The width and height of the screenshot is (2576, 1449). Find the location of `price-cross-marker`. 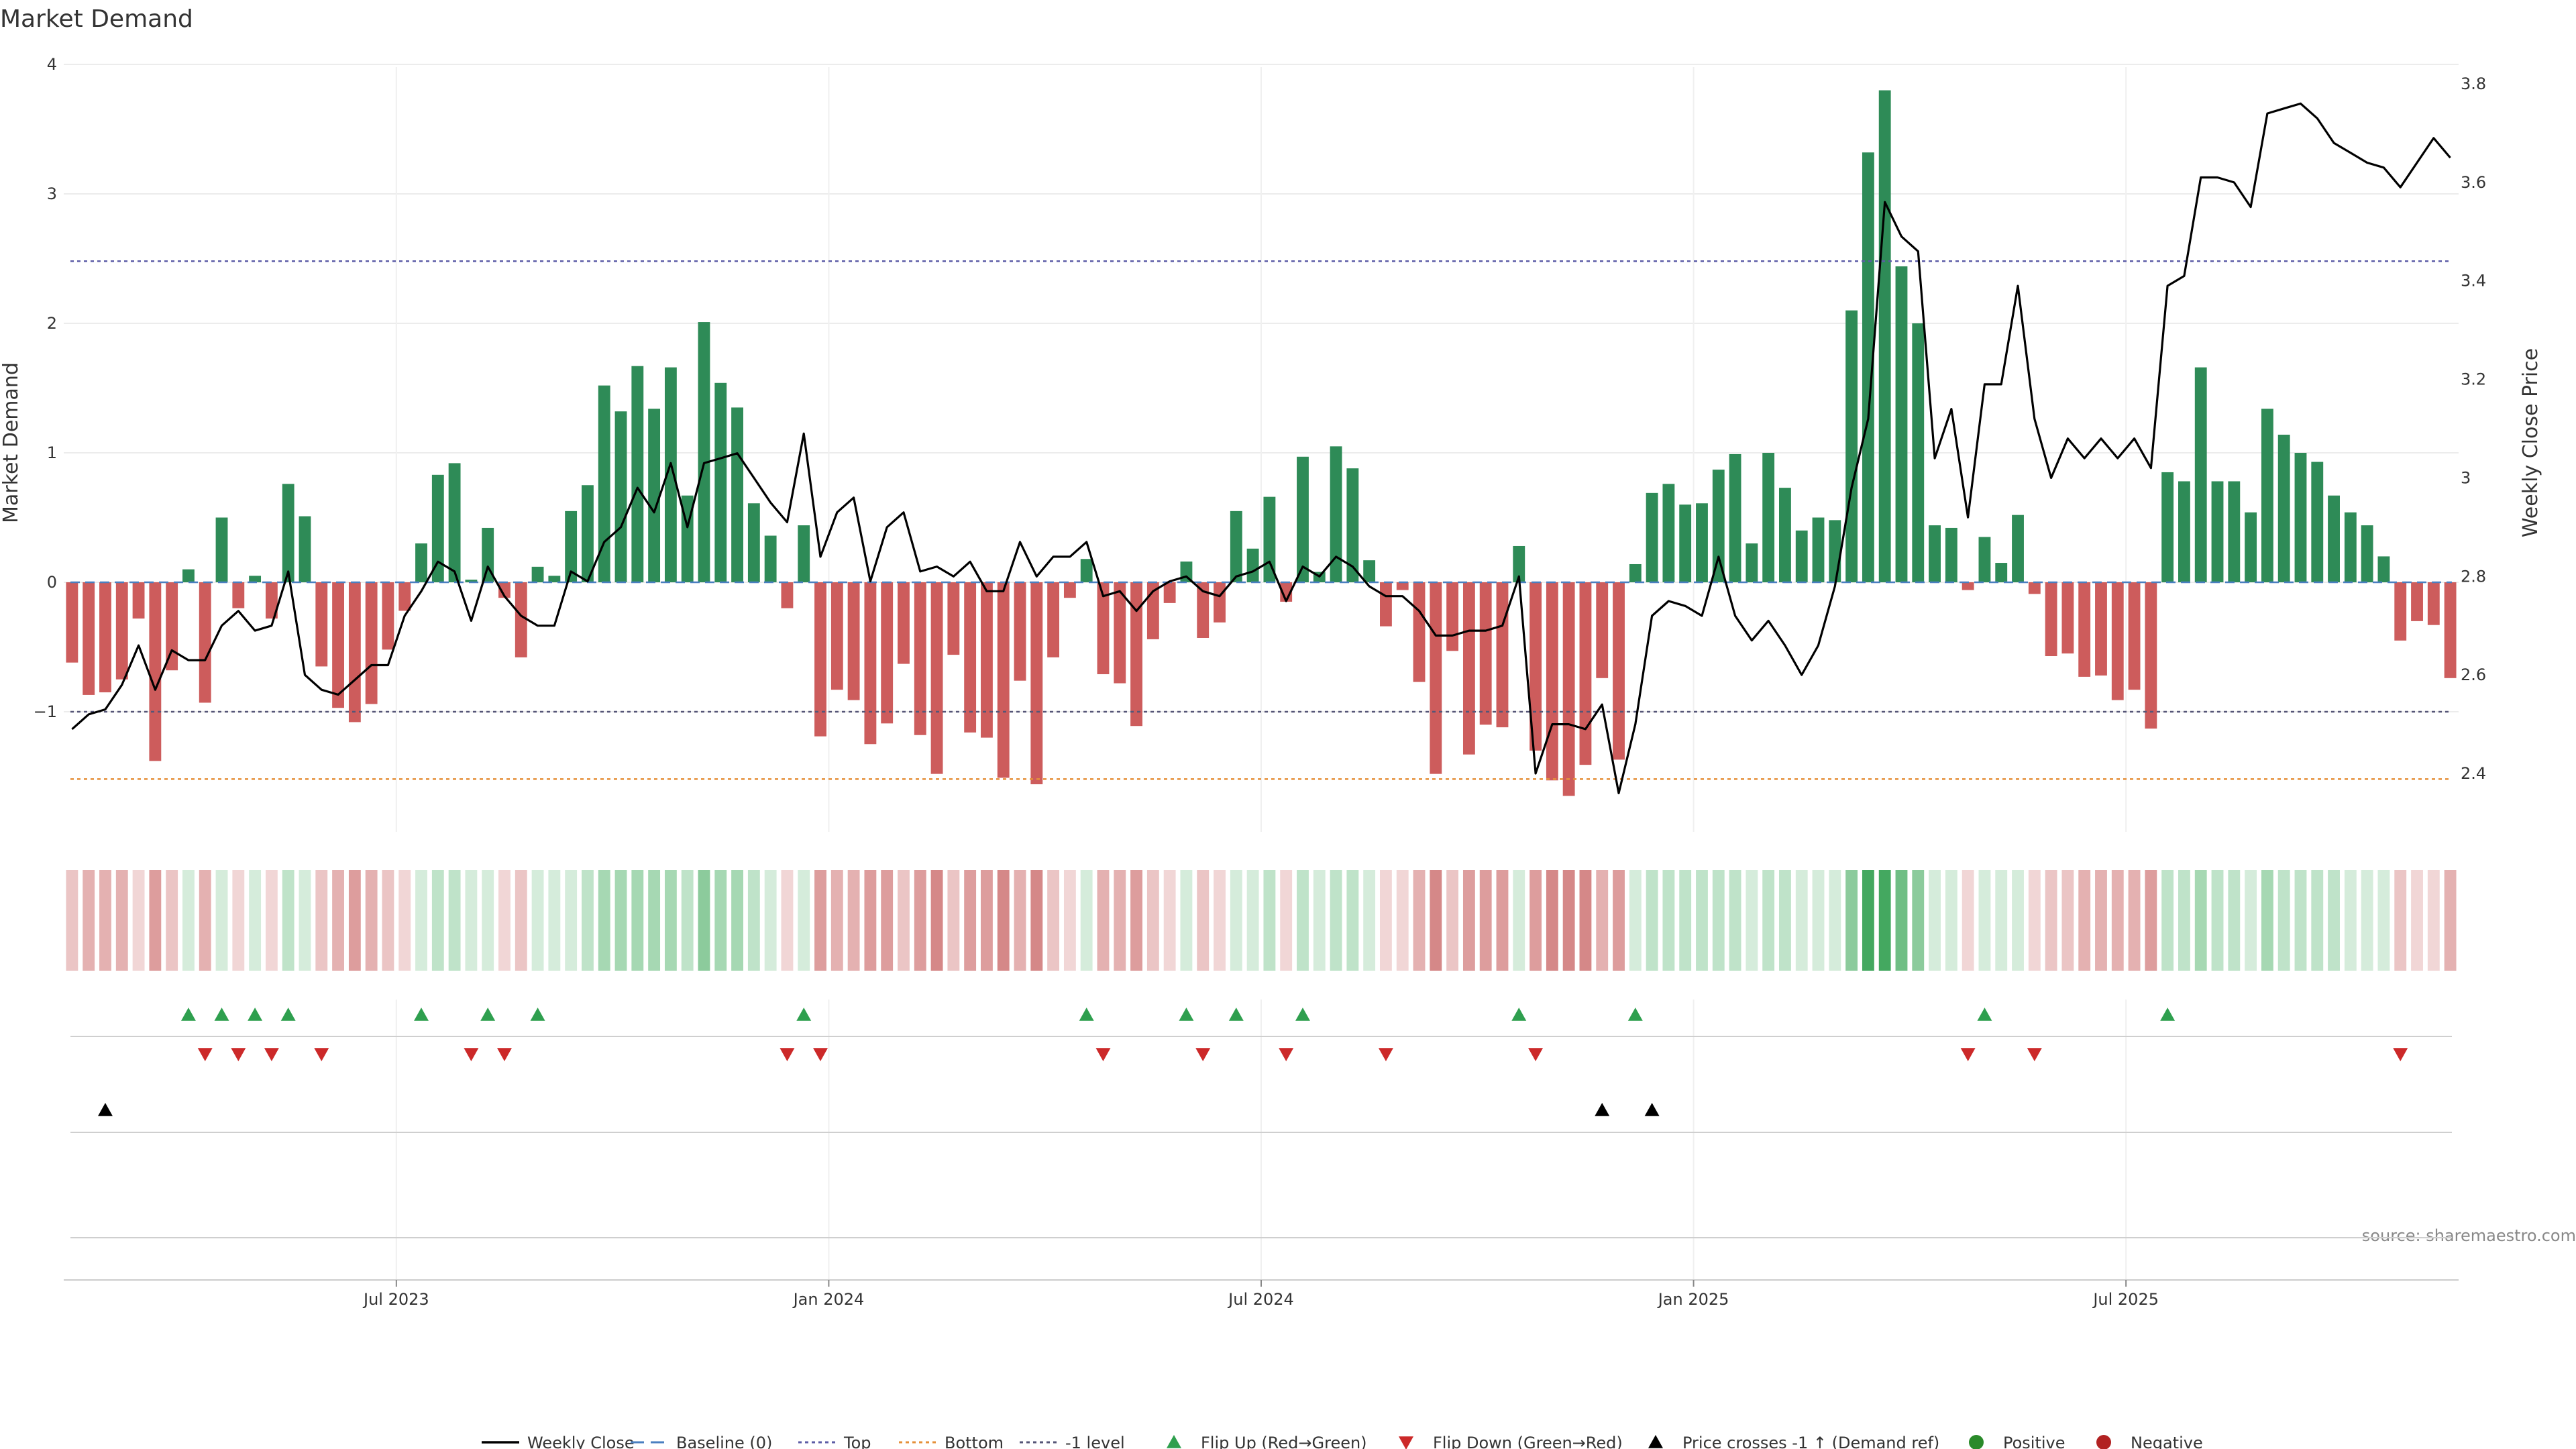

price-cross-marker is located at coordinates (1652, 1109).